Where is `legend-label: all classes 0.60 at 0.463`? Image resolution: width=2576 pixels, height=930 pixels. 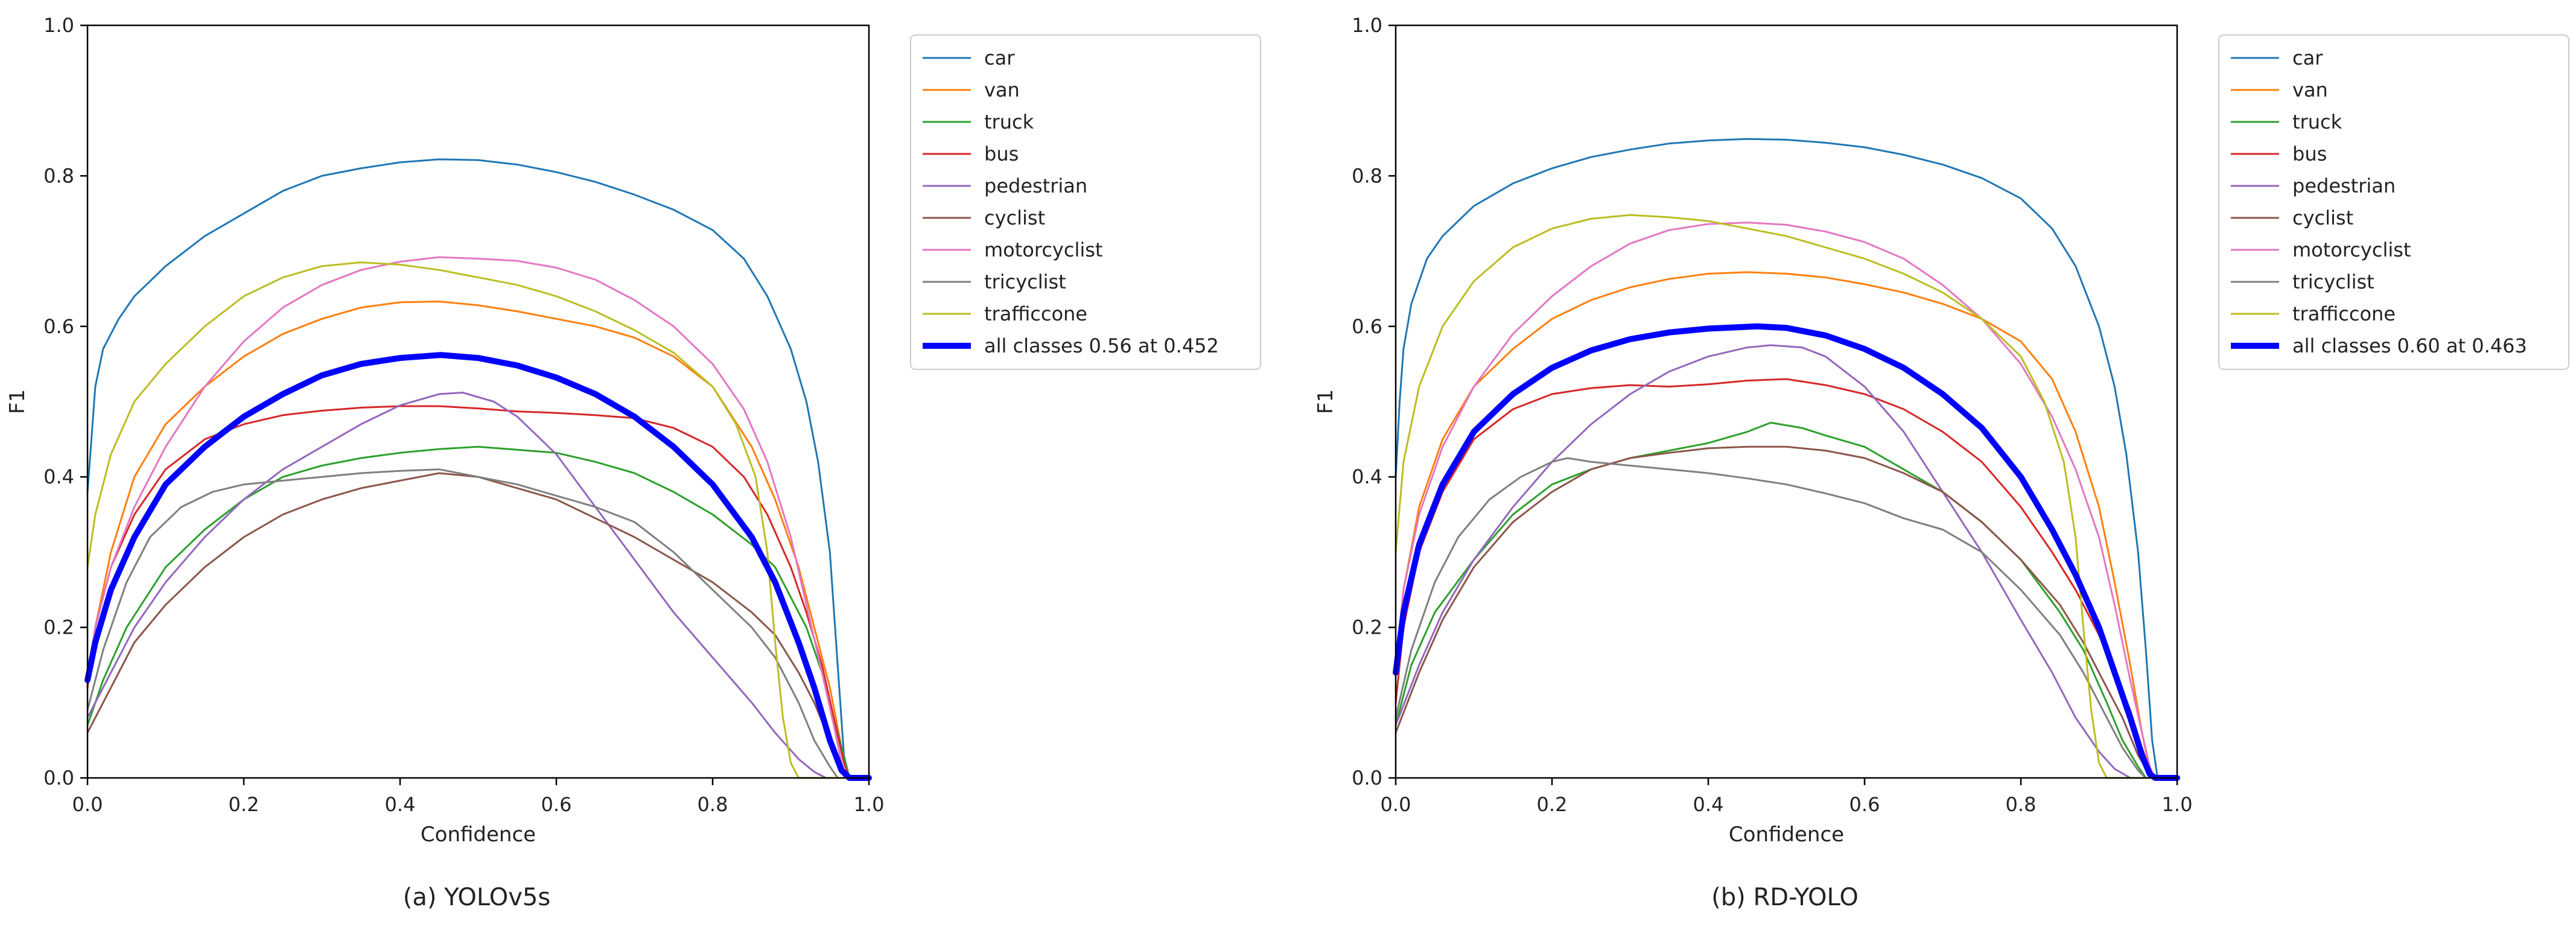 legend-label: all classes 0.60 at 0.463 is located at coordinates (2409, 345).